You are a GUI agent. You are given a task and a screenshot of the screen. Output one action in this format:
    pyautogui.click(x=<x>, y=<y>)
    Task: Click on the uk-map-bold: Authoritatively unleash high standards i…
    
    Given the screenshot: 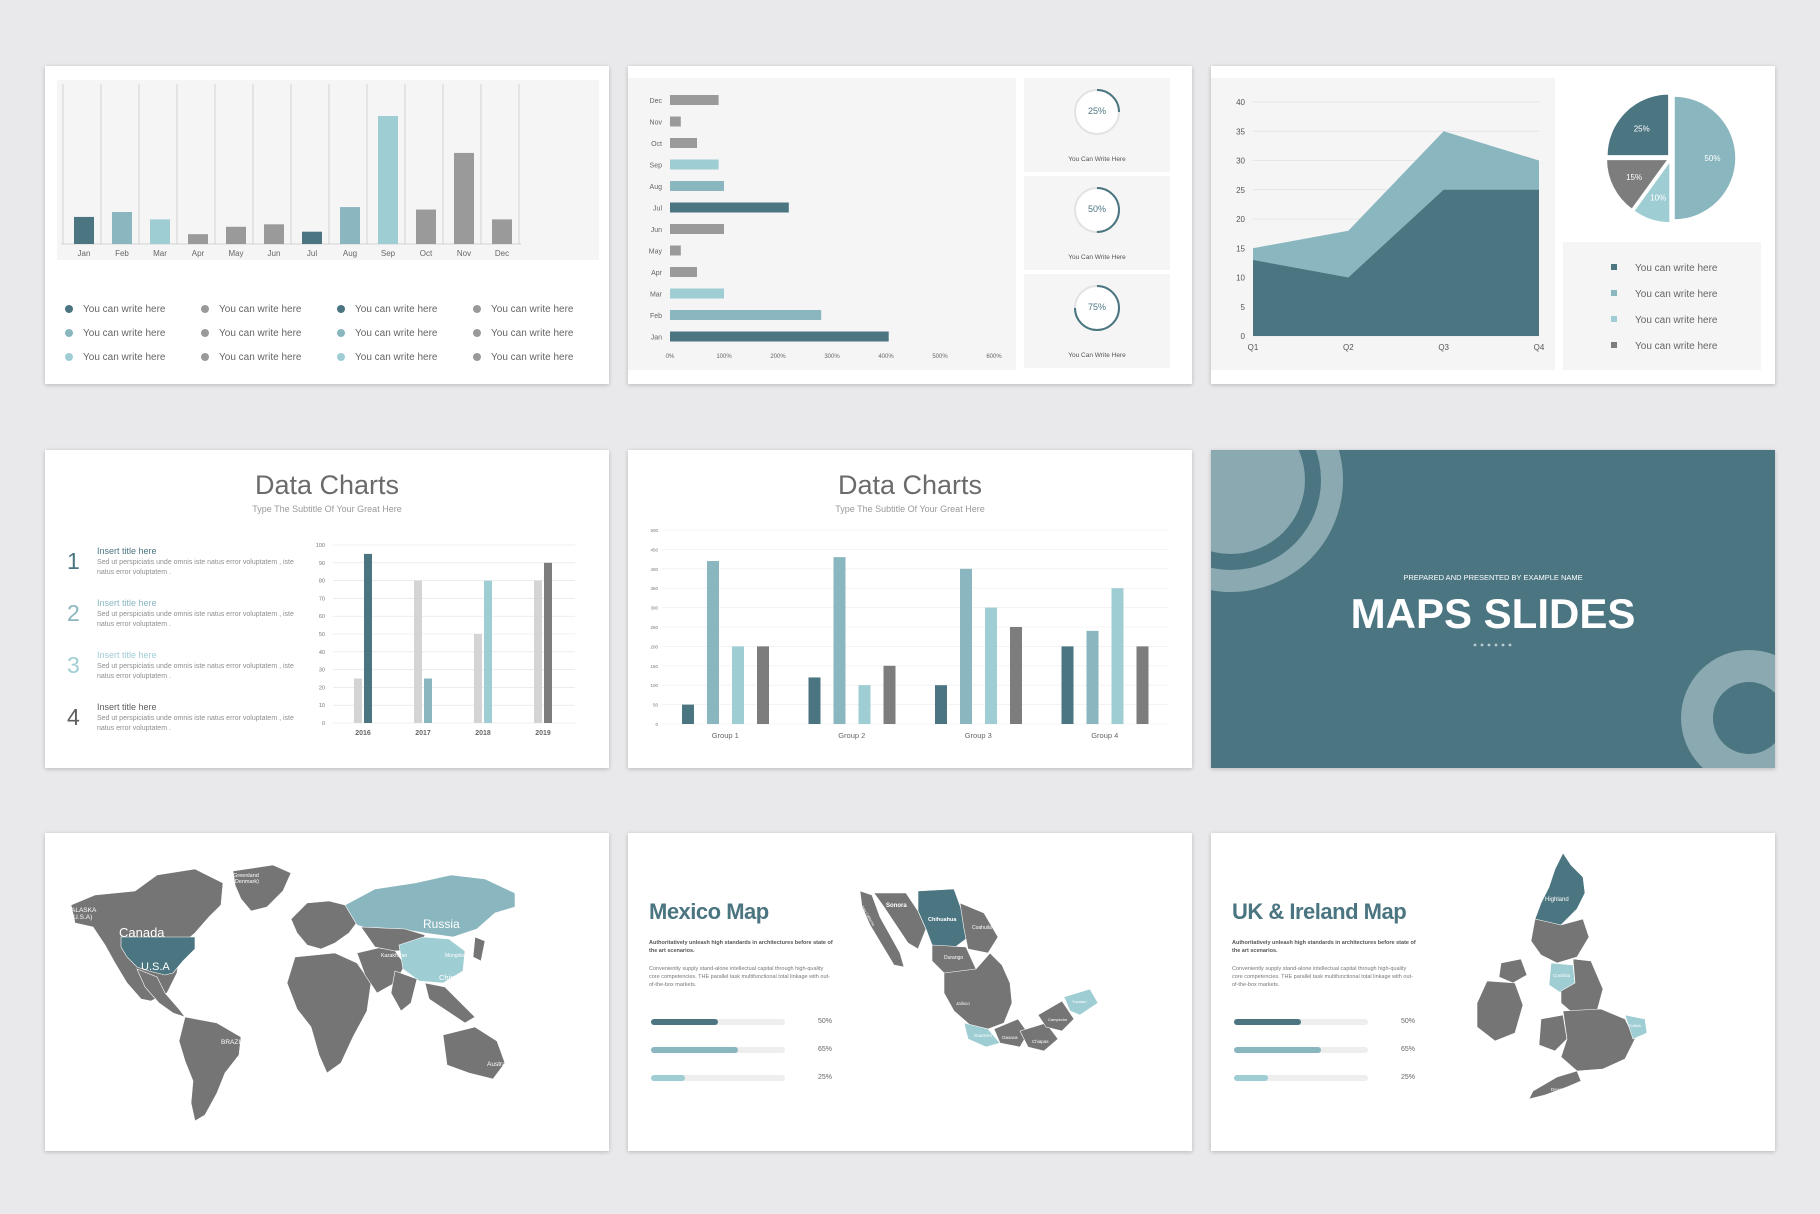 What is the action you would take?
    pyautogui.click(x=1324, y=947)
    